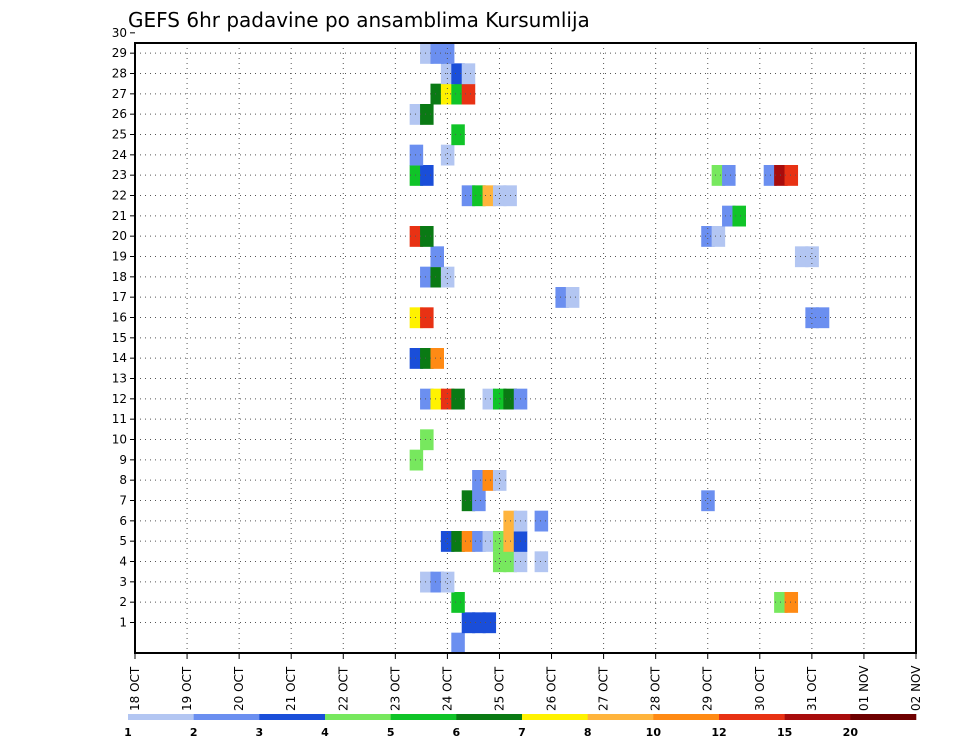 This screenshot has height=742, width=960. What do you see at coordinates (260, 732) in the screenshot?
I see `colorbar-label: 3` at bounding box center [260, 732].